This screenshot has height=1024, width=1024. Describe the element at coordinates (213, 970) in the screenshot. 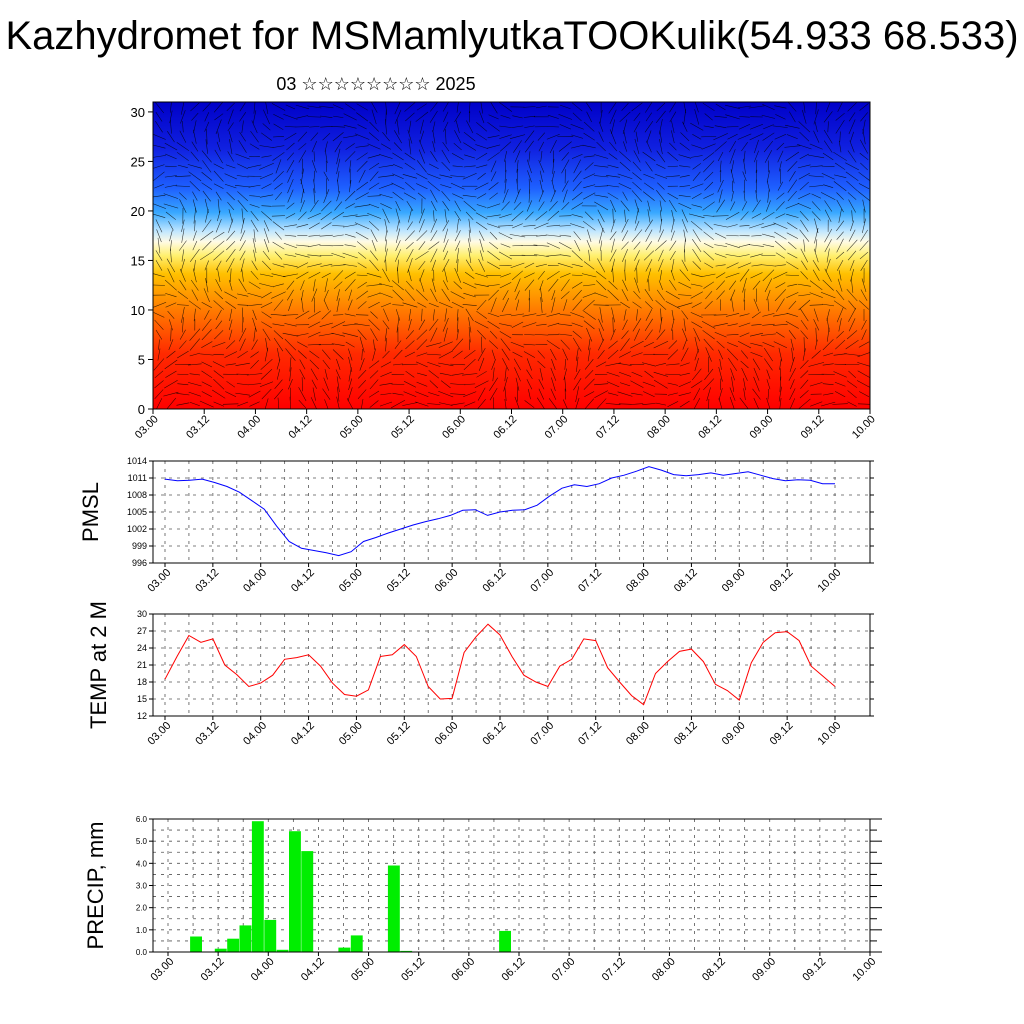

I see `x-tick-label: 03.12` at that location.